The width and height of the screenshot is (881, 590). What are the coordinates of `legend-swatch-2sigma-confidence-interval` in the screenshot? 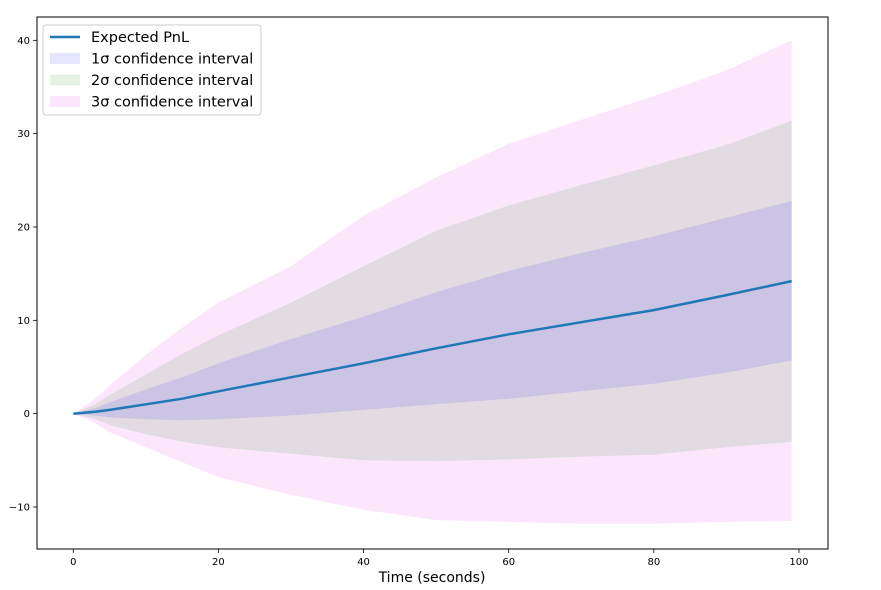 It's located at (65, 80).